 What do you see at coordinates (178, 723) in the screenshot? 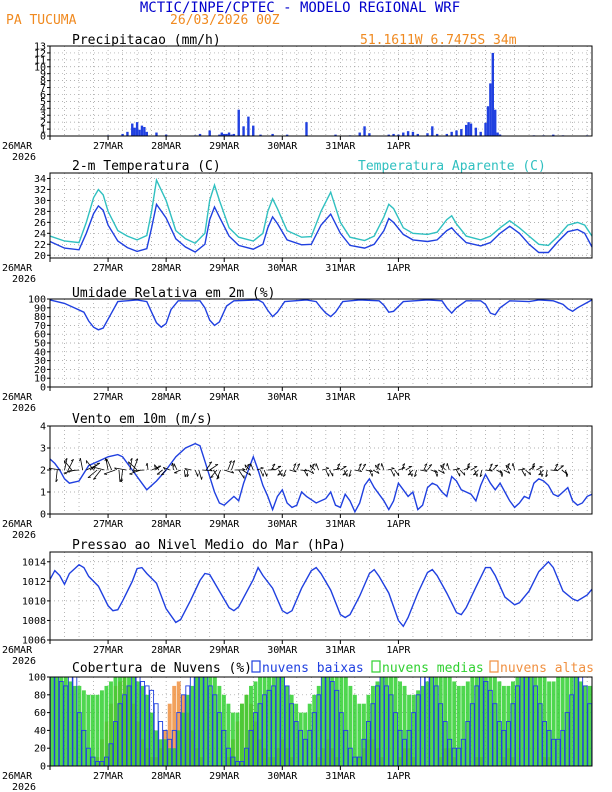
I see `cloud-bar-high` at bounding box center [178, 723].